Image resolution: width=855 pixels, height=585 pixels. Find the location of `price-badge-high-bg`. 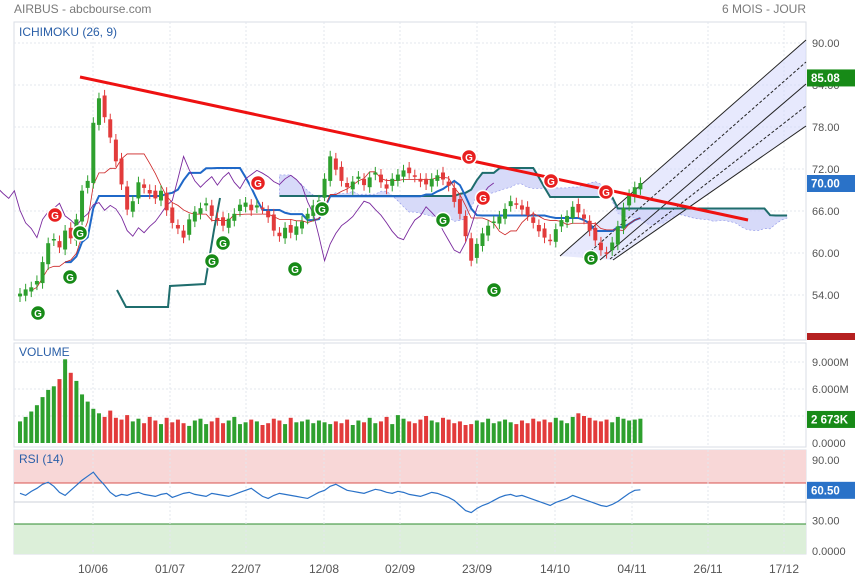

price-badge-high-bg is located at coordinates (831, 78).